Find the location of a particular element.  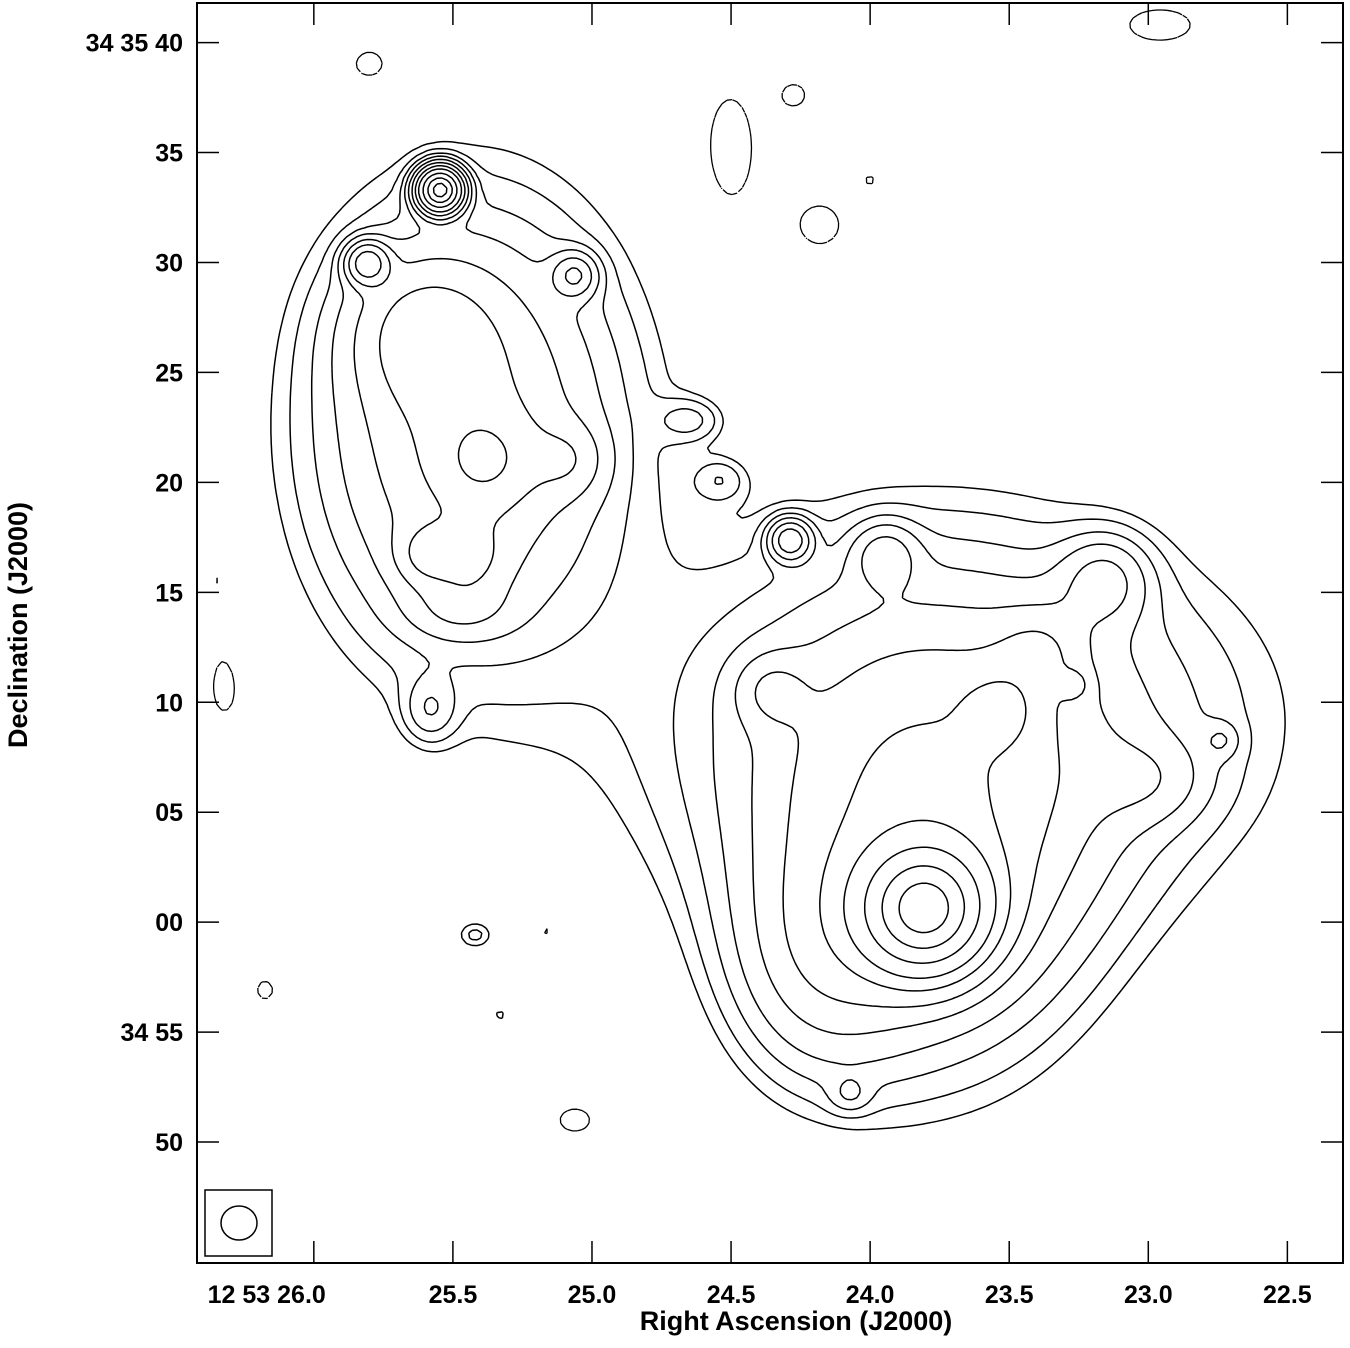

x-tick-label: 25.5 is located at coordinates (453, 1295).